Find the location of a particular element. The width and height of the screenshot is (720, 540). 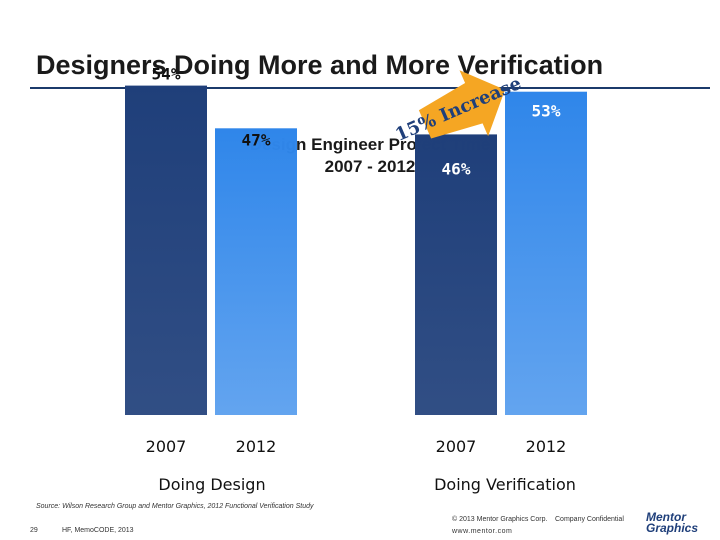

website-url: www.mentor.com is located at coordinates (482, 531).